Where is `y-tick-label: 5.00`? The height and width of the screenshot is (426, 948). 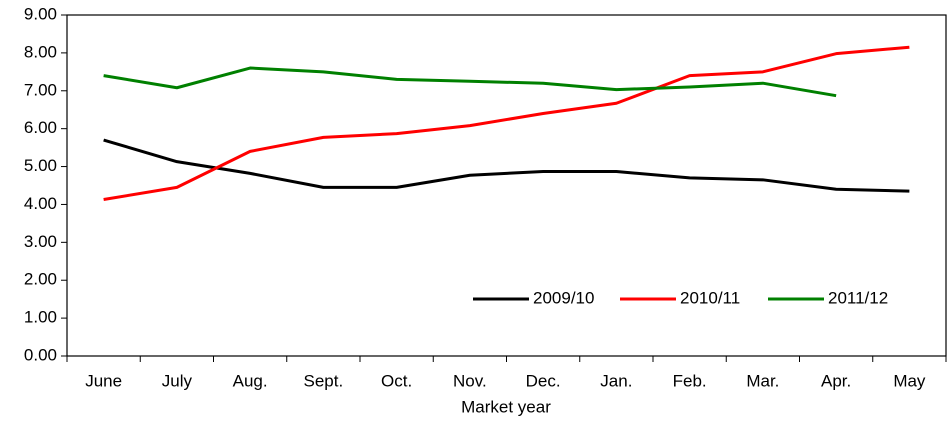 y-tick-label: 5.00 is located at coordinates (40, 165).